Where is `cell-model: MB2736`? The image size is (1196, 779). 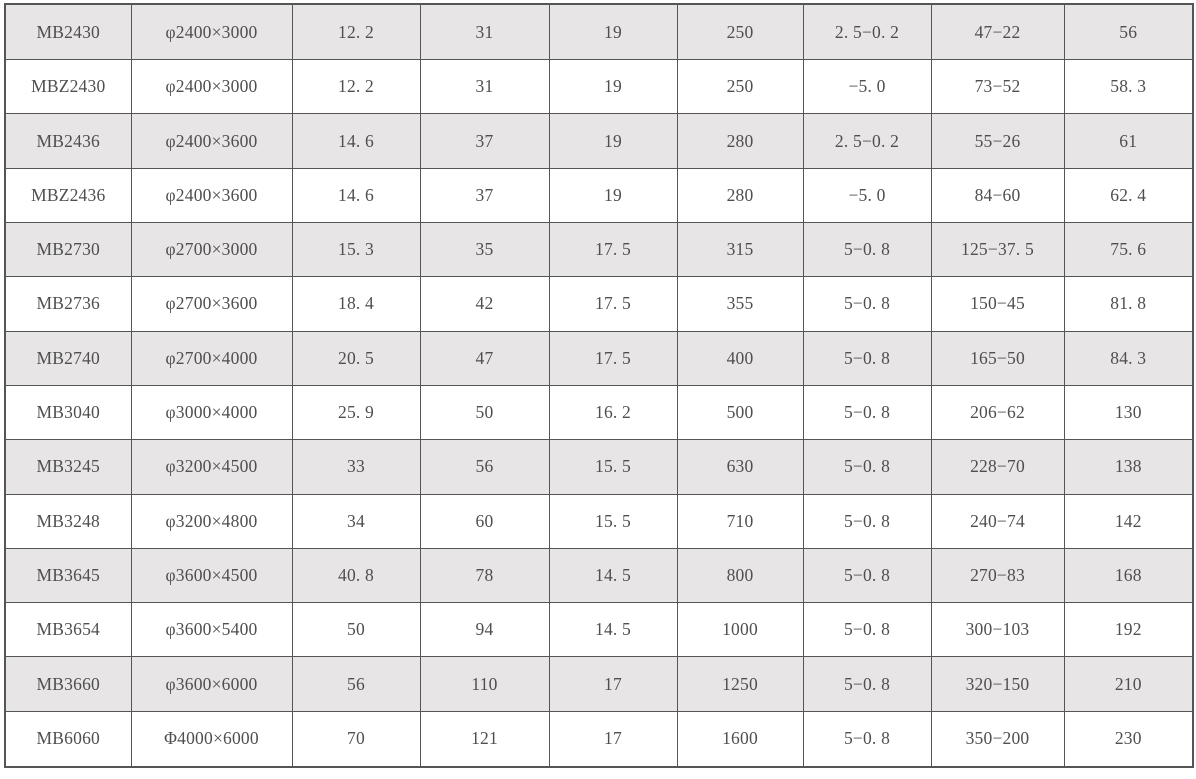
cell-model: MB2736 is located at coordinates (68, 304).